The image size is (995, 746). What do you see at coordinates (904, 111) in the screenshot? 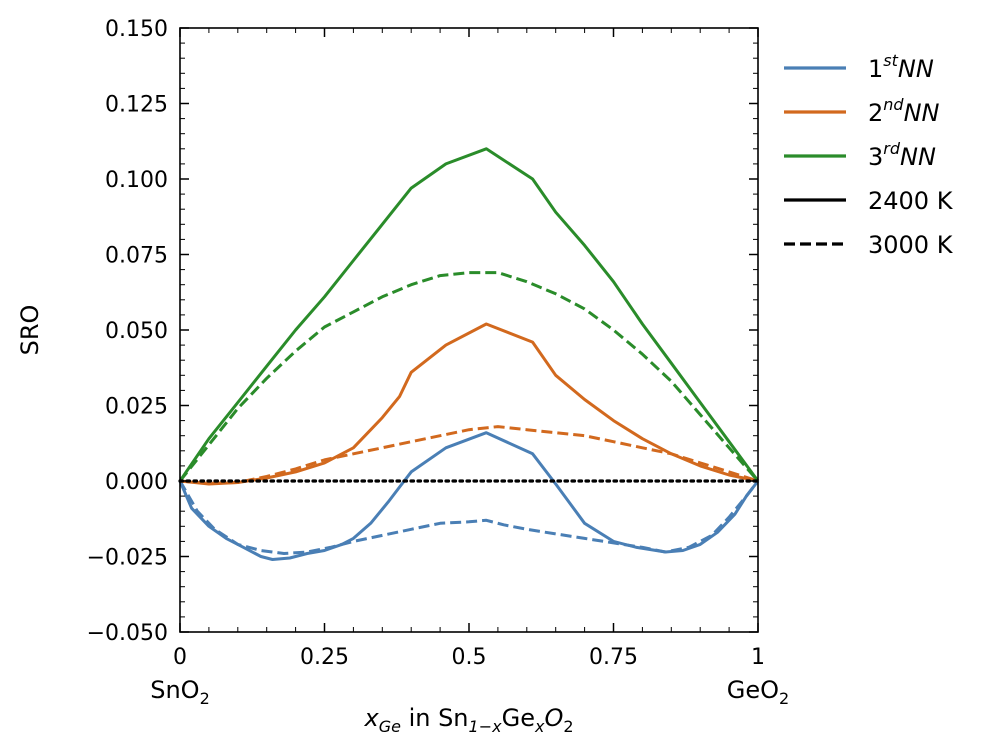
I see `legend-label: 2ndNN` at bounding box center [904, 111].